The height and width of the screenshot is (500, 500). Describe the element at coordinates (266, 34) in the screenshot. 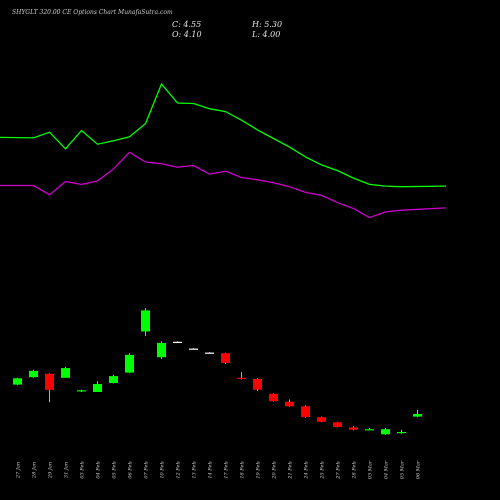

I see `low-value: L: 4.00` at that location.